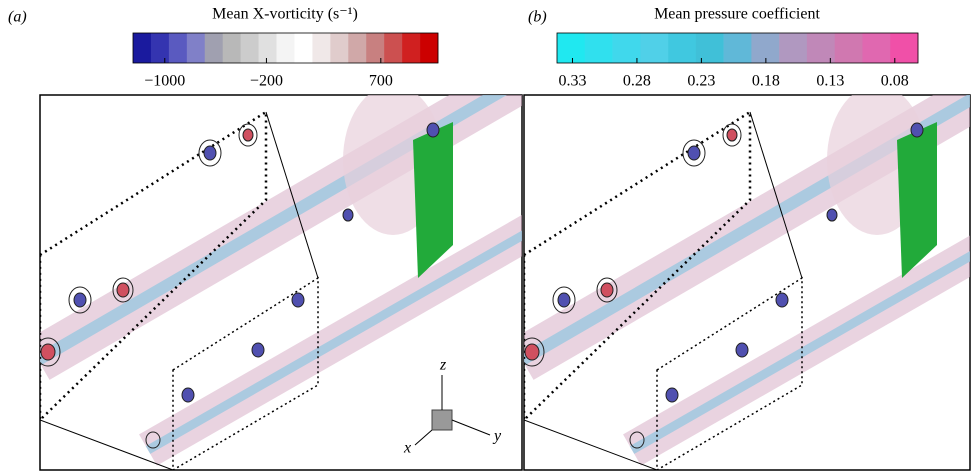  I want to click on axis-label: x, so click(407, 448).